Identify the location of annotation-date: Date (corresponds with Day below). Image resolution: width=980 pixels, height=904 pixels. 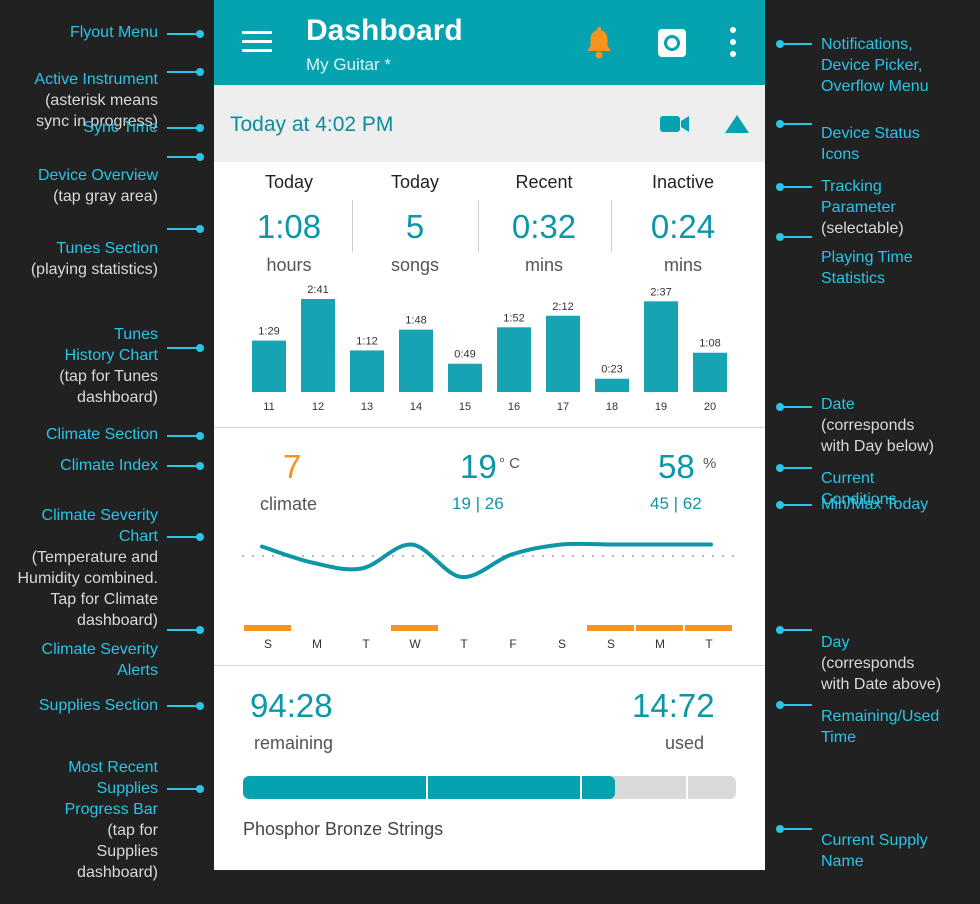
(877, 425).